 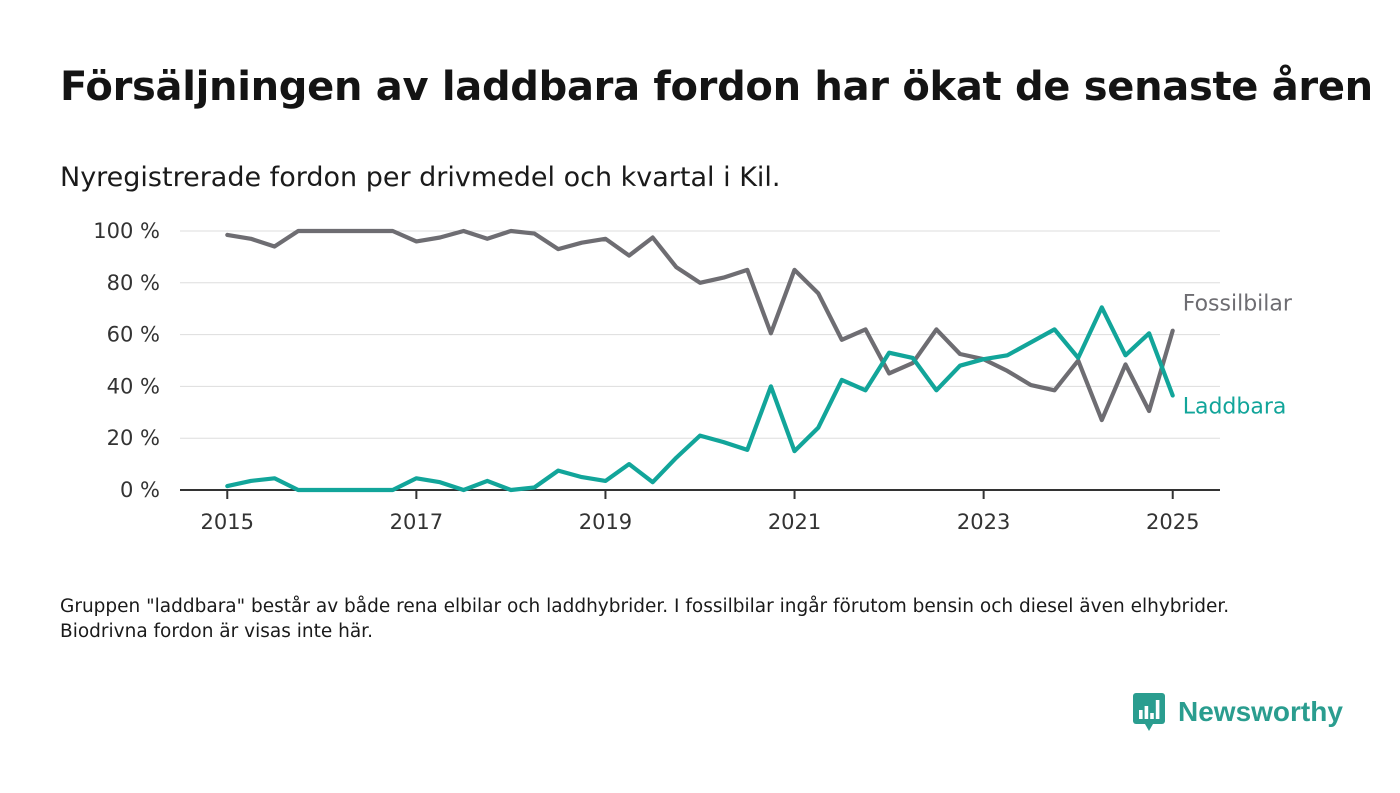 I want to click on bar-chart-bubble-icon, so click(x=1149, y=712).